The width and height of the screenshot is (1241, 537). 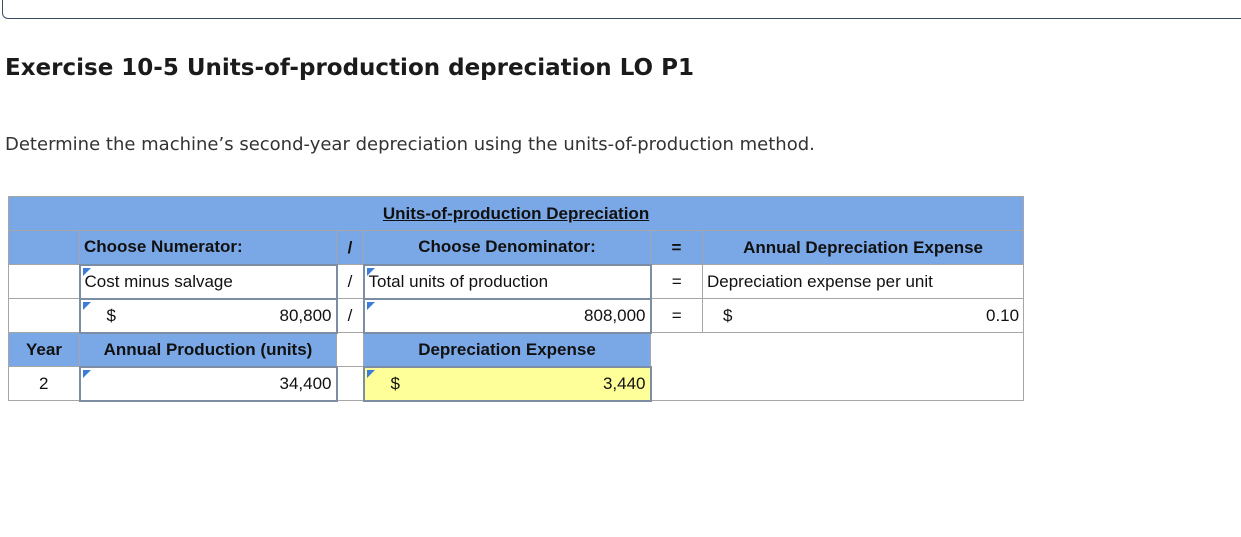 What do you see at coordinates (863, 247) in the screenshot?
I see `result-header: Annual Depreciation Expense` at bounding box center [863, 247].